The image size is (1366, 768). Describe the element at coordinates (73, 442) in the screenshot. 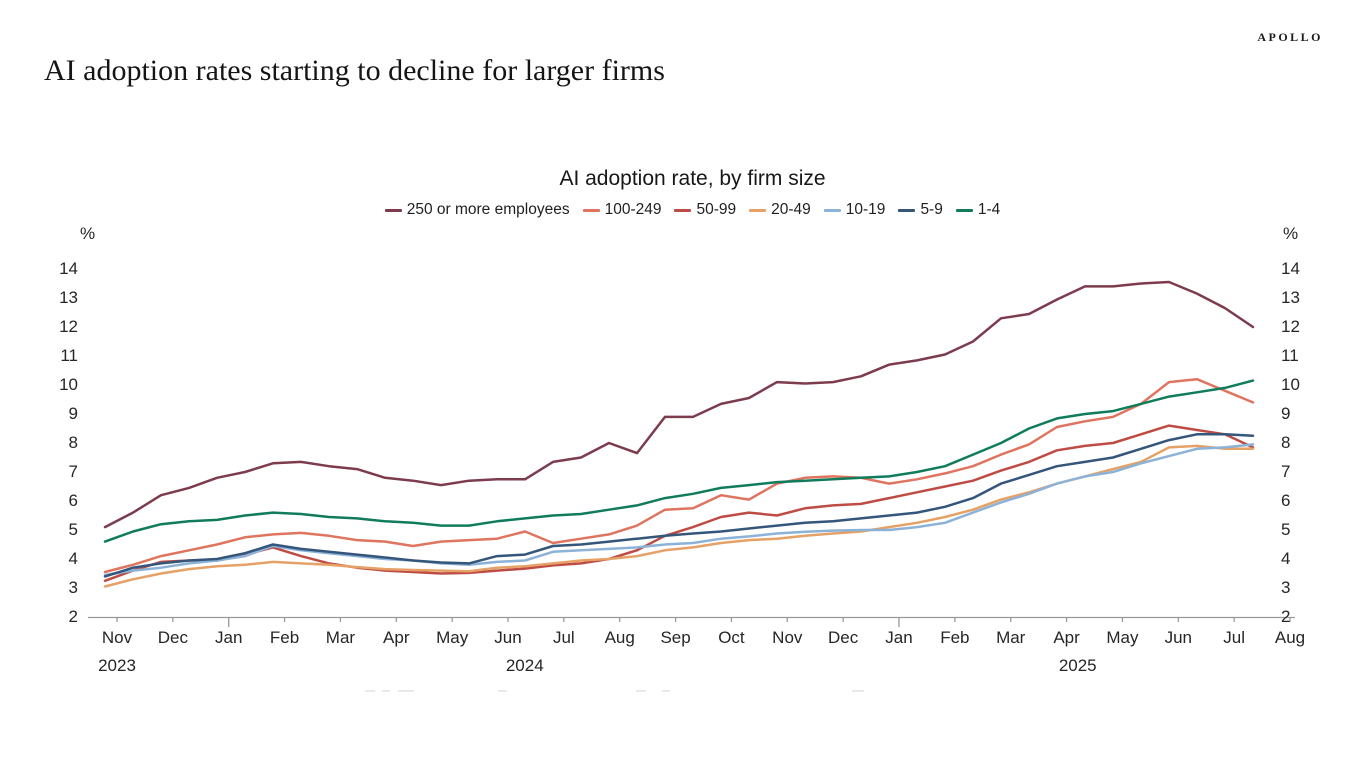

I see `y-tick-label-left: 8` at that location.